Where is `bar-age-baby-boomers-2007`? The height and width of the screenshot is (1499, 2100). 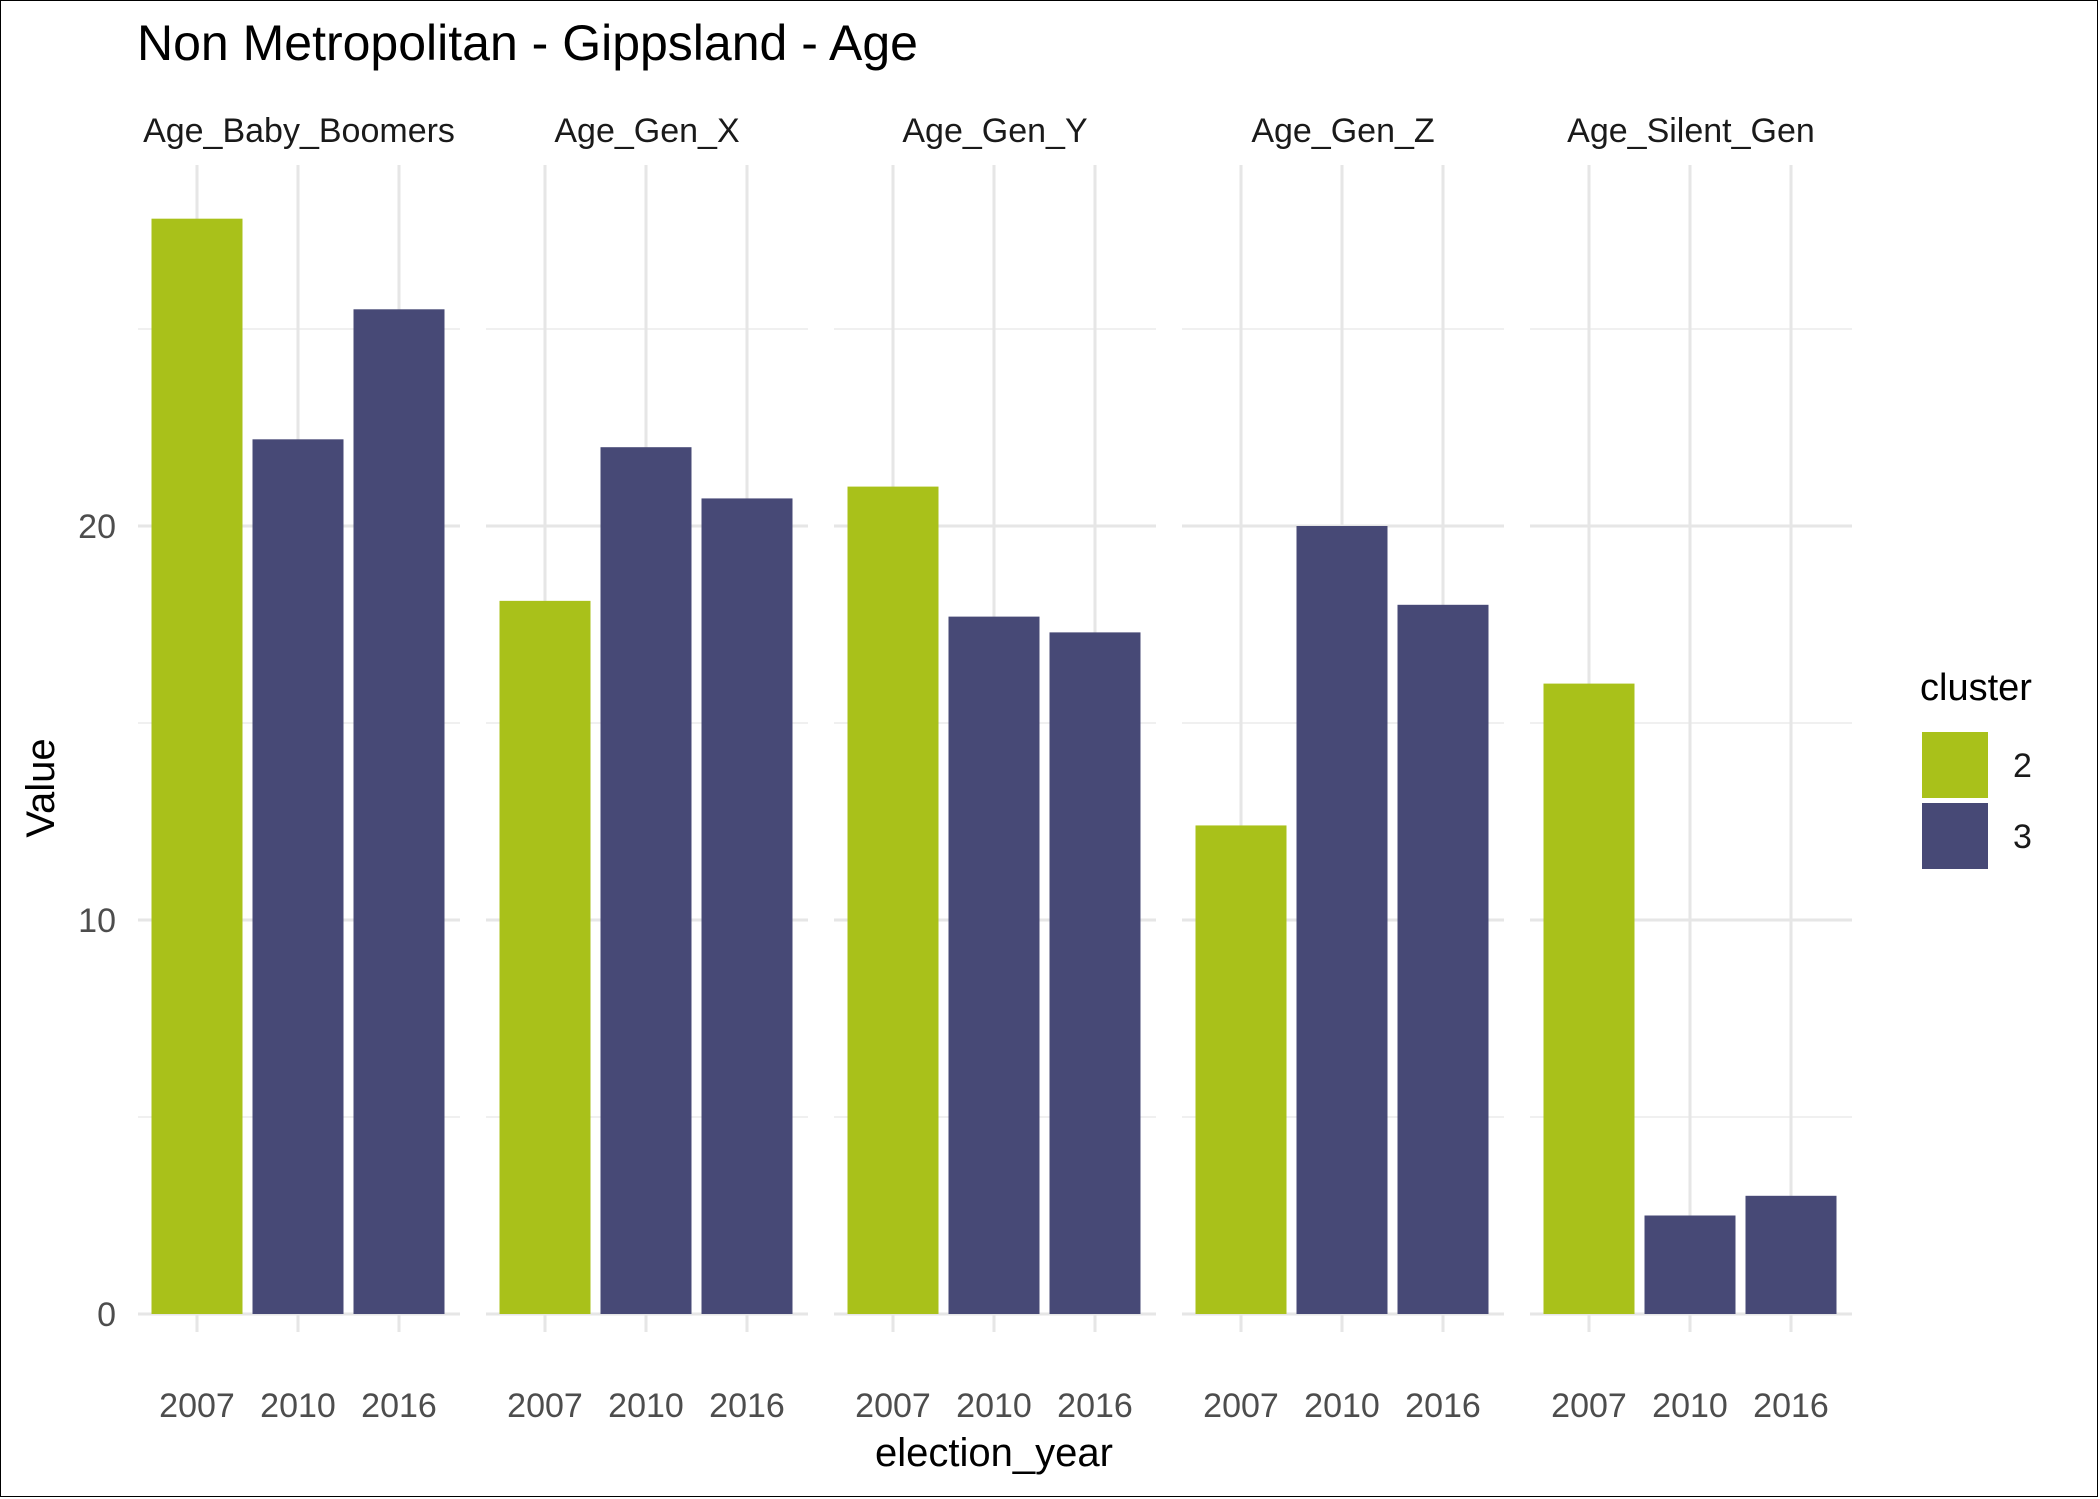 bar-age-baby-boomers-2007 is located at coordinates (197, 766).